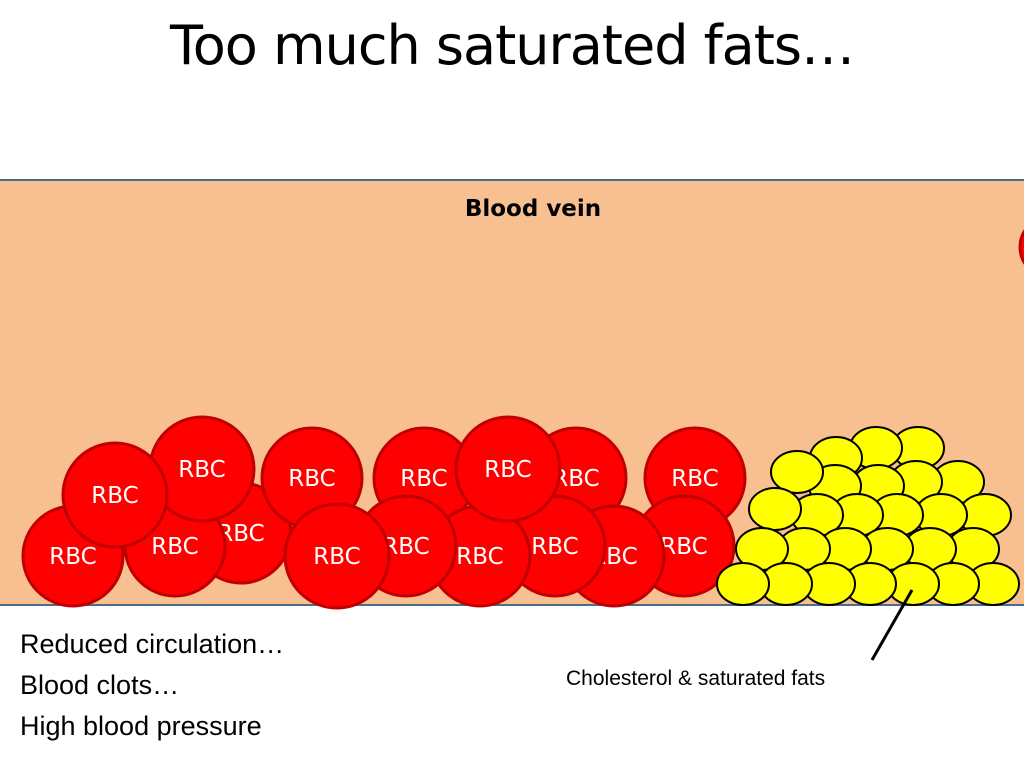 The height and width of the screenshot is (768, 1024). What do you see at coordinates (868, 516) in the screenshot?
I see `fat-deposit` at bounding box center [868, 516].